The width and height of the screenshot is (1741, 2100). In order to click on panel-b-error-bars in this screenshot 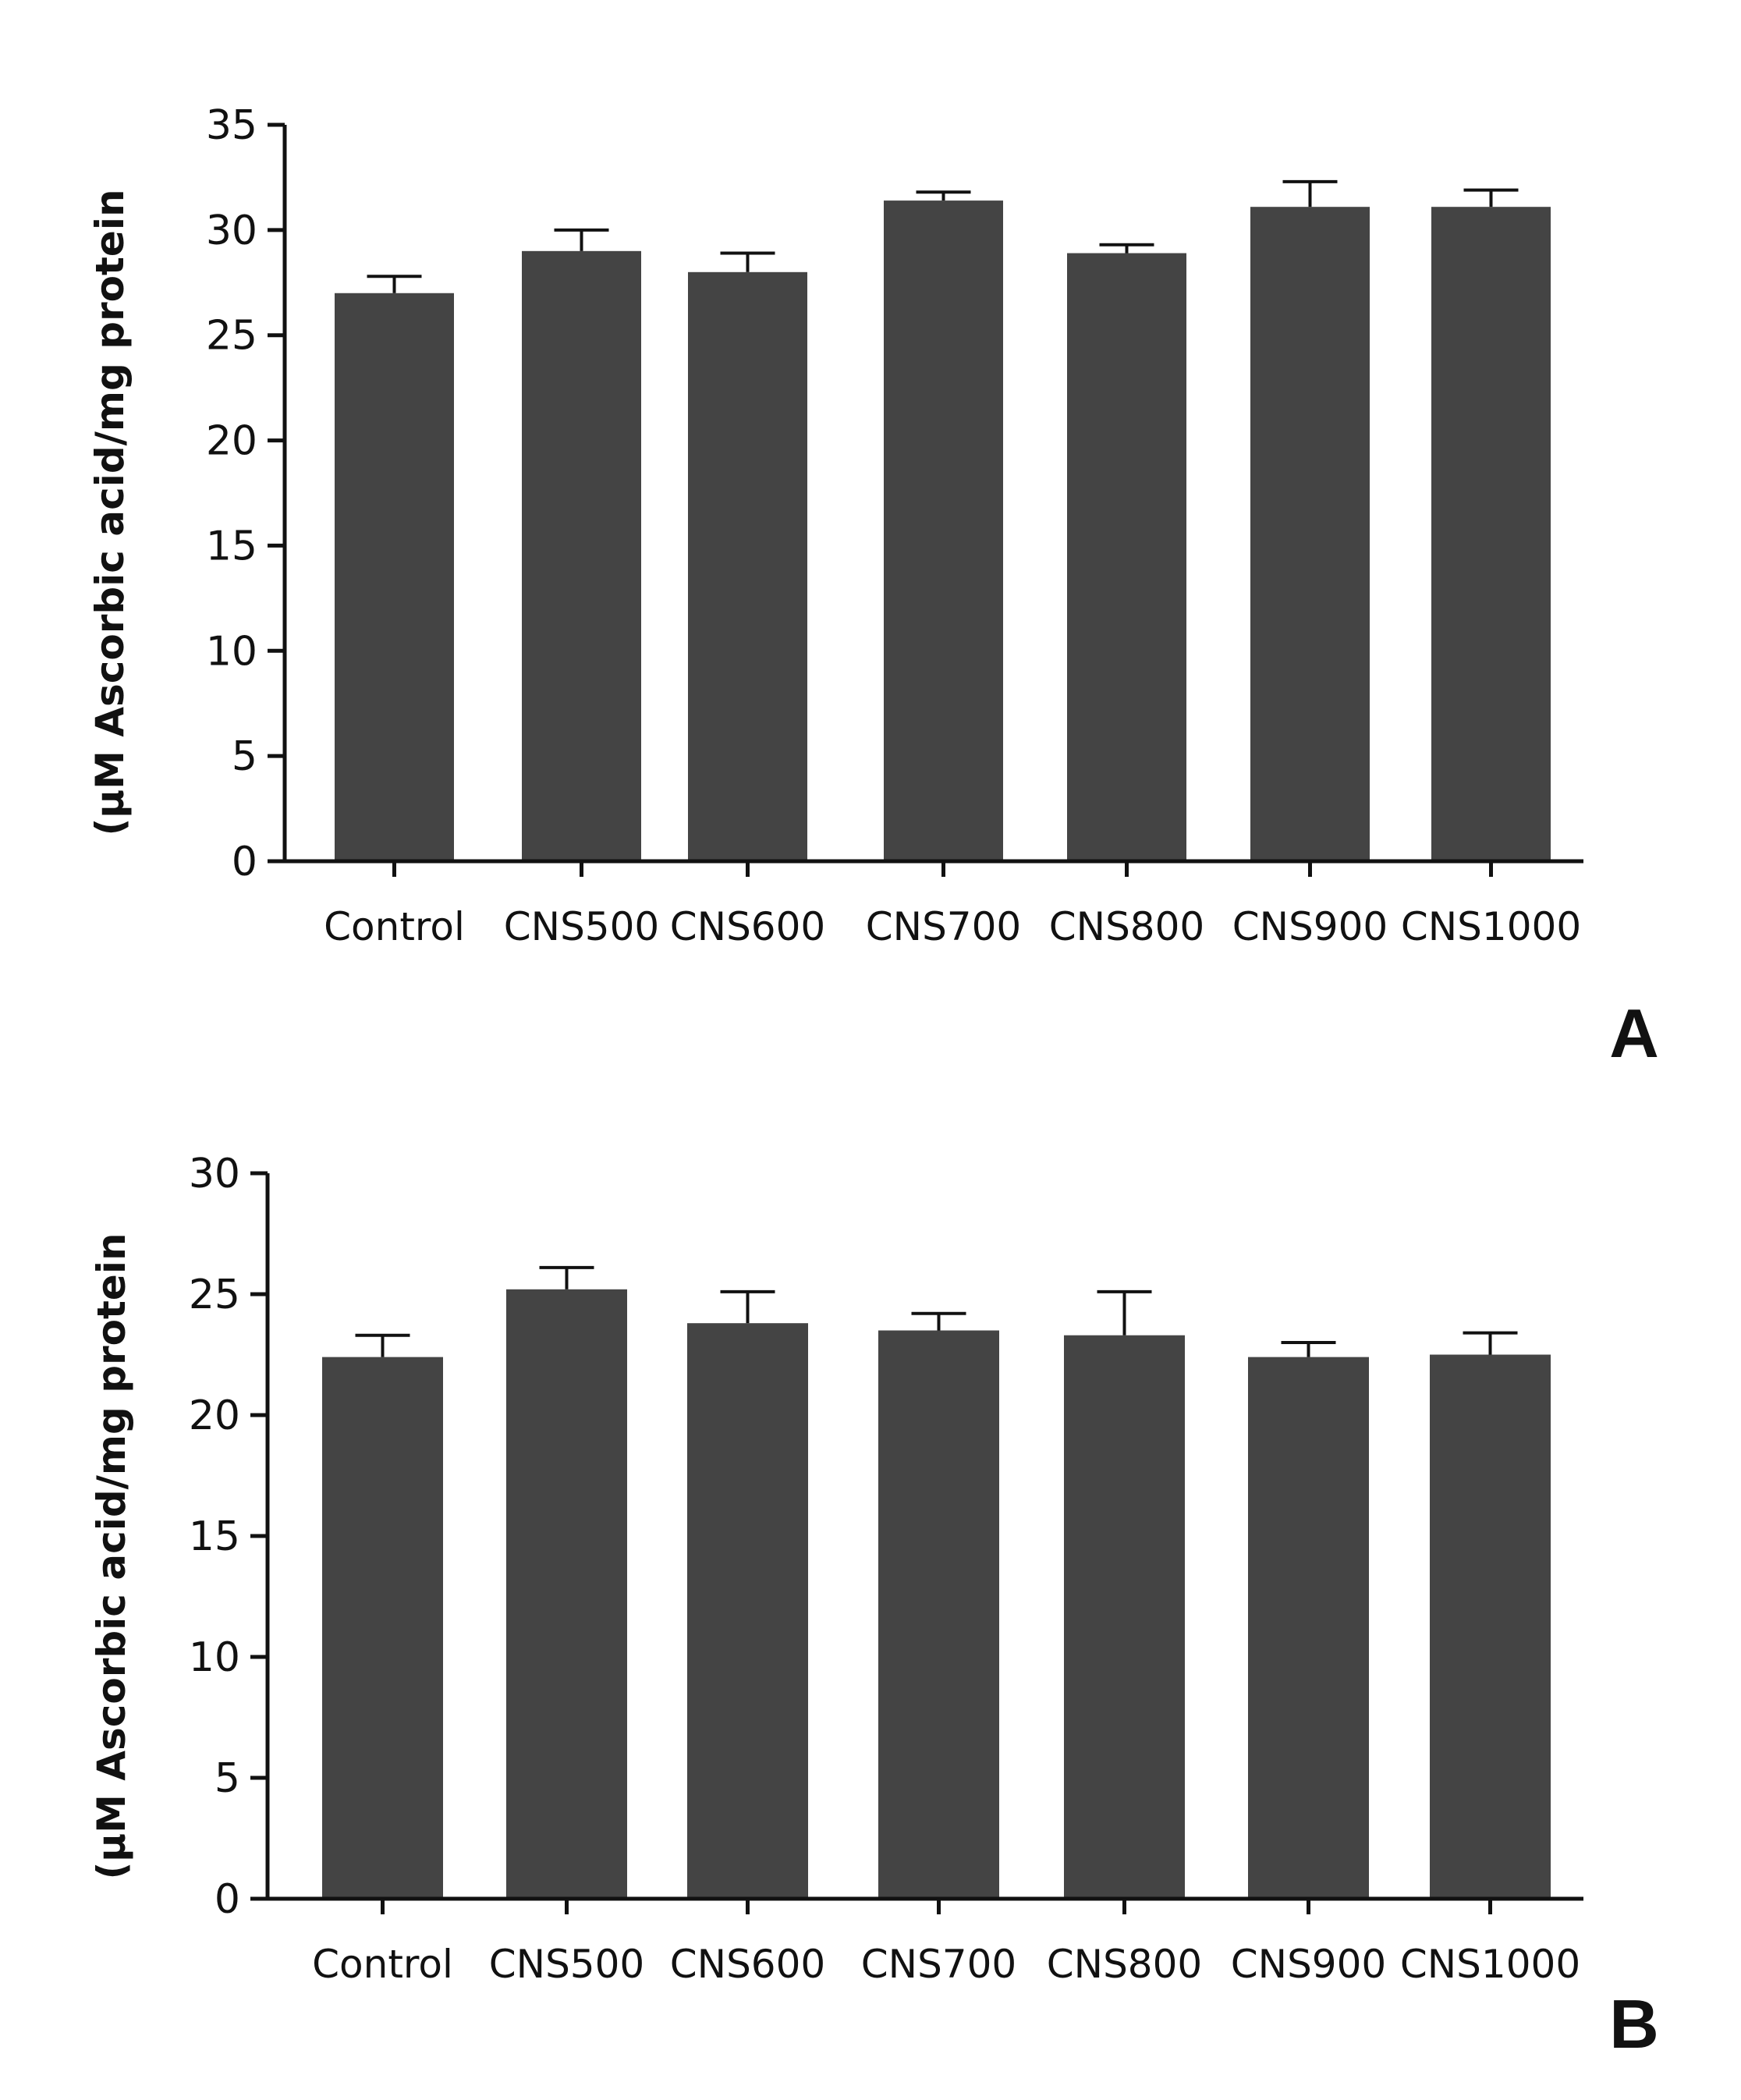, I will do `click(937, 1311)`.